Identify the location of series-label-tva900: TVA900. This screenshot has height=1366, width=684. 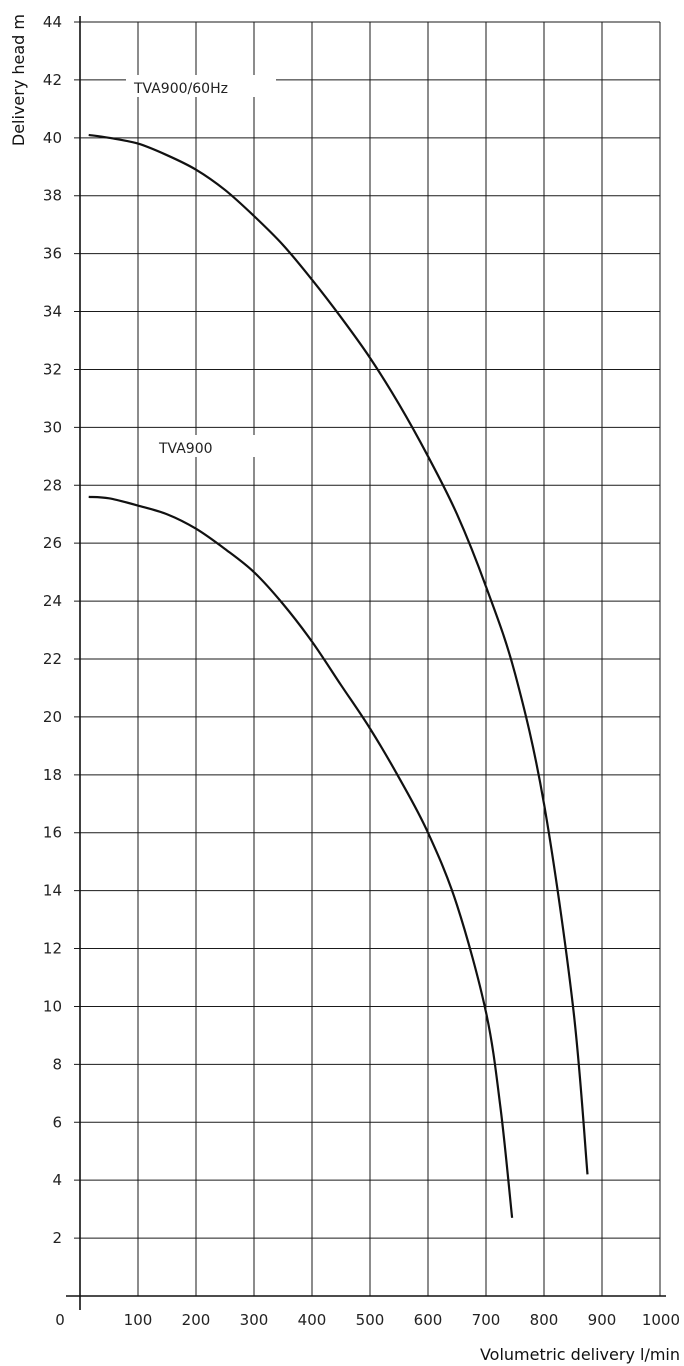
(185, 449).